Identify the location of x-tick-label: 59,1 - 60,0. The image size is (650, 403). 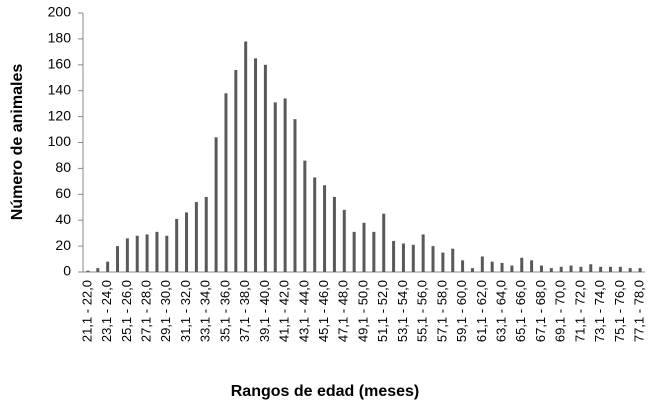
(461, 311).